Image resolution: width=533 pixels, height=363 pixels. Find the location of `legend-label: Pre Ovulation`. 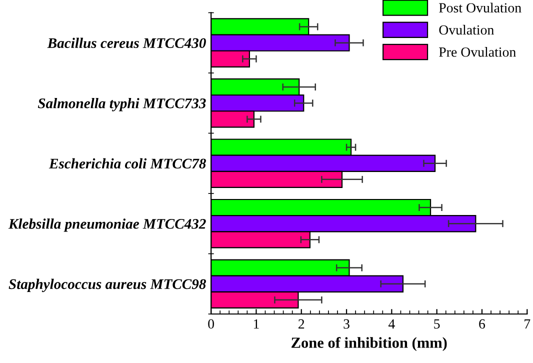

legend-label: Pre Ovulation is located at coordinates (477, 52).